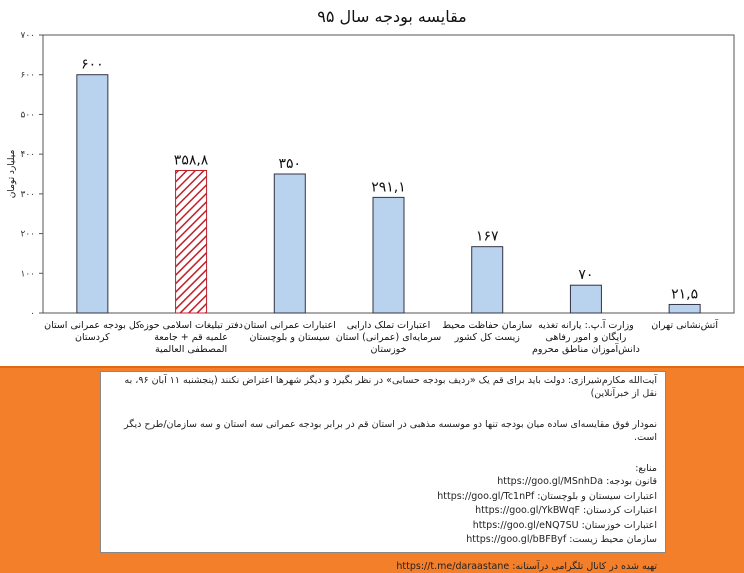  I want to click on category-label: دانش‌آموزان مناطق محروم, so click(586, 348).